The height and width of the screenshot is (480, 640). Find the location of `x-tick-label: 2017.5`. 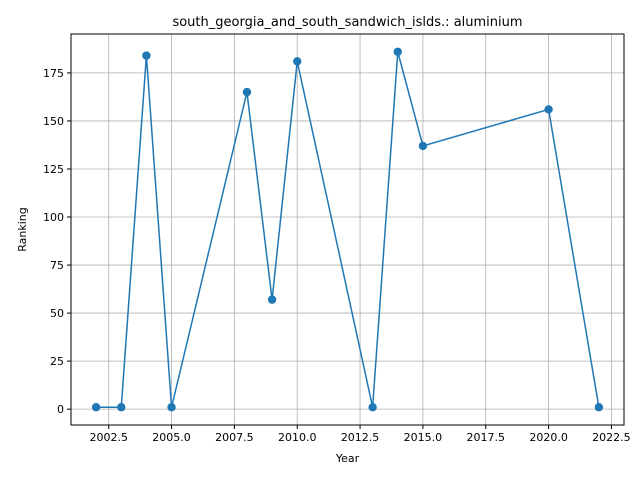

x-tick-label: 2017.5 is located at coordinates (486, 437).